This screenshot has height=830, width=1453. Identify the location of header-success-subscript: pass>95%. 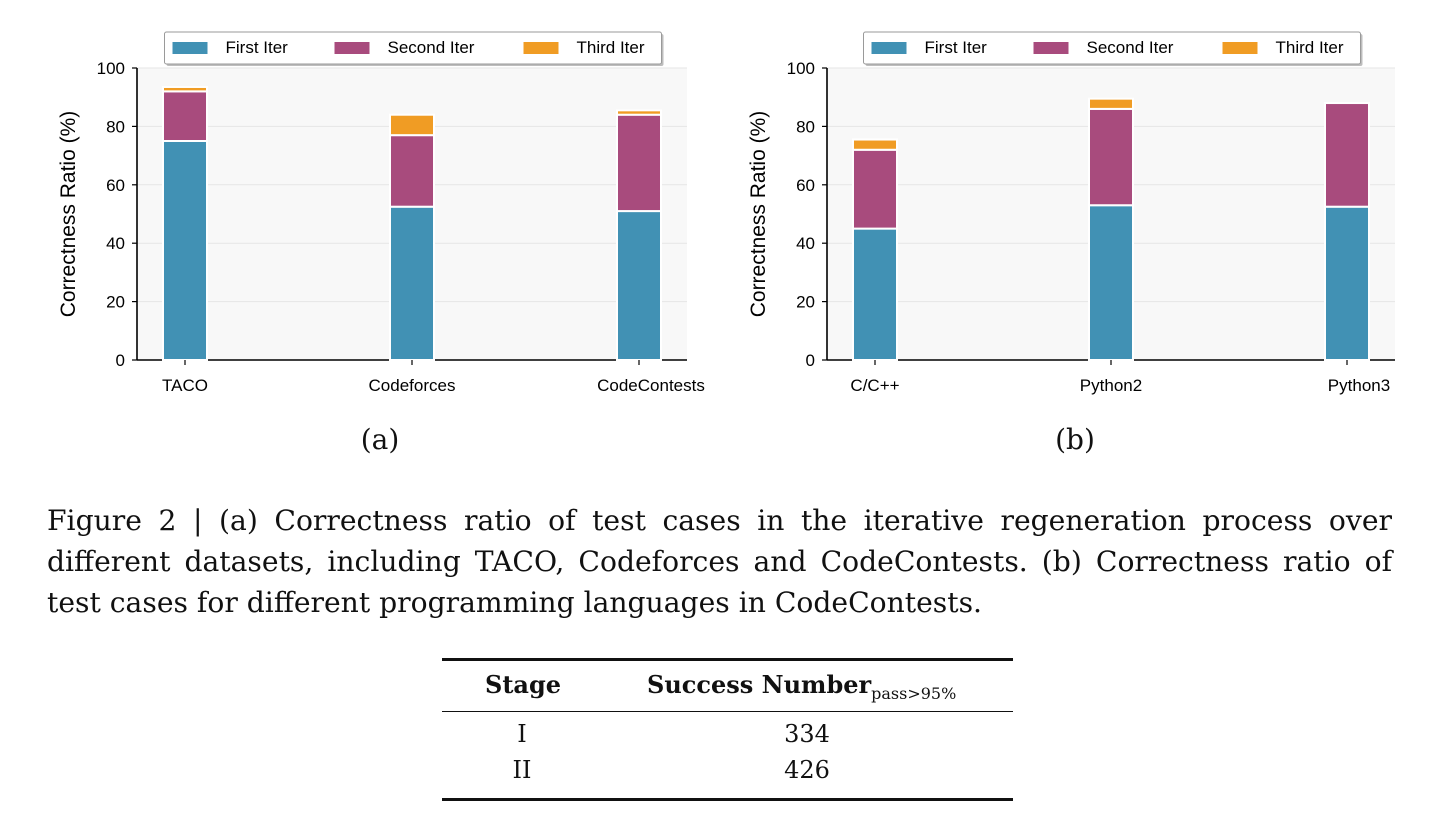
(914, 693).